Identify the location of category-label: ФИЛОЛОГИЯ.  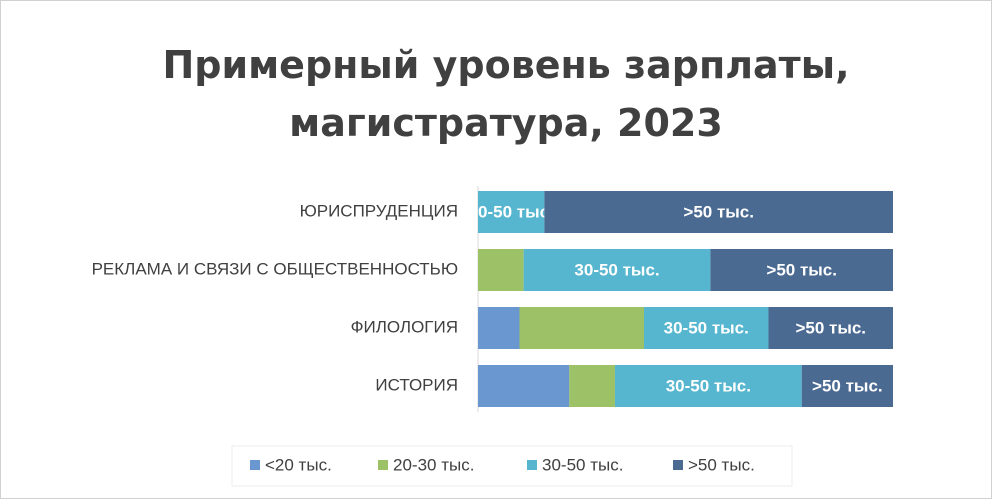
(404, 326).